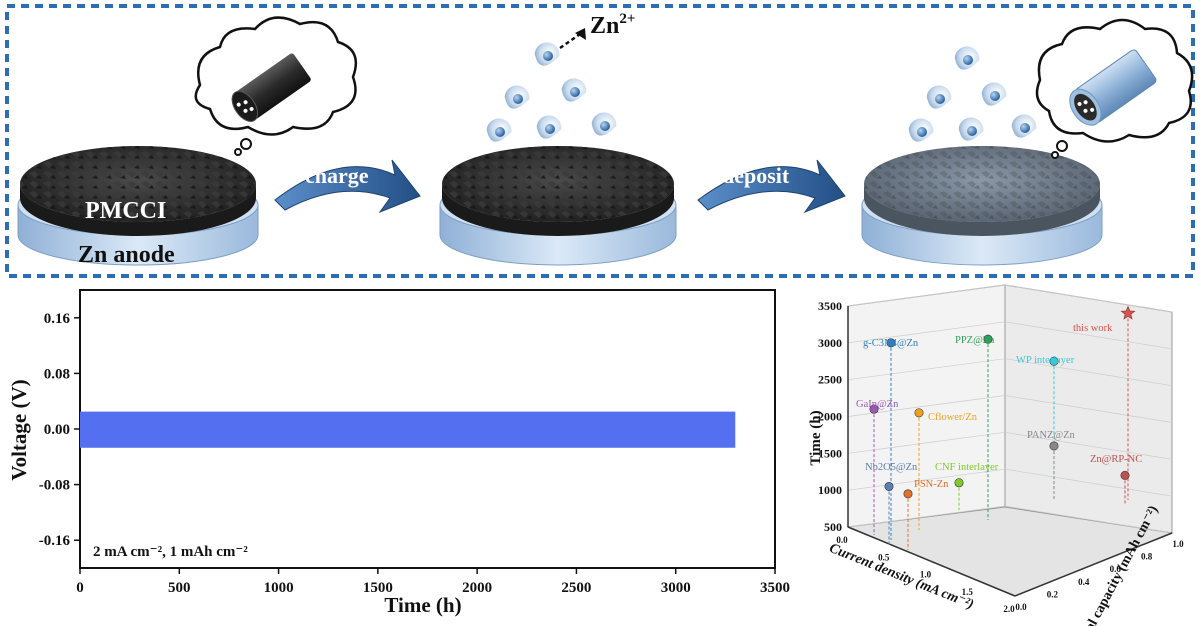  Describe the element at coordinates (170, 552) in the screenshot. I see `test-condition-annotation: 2 mA cm⁻², 1 mAh cm⁻²` at that location.